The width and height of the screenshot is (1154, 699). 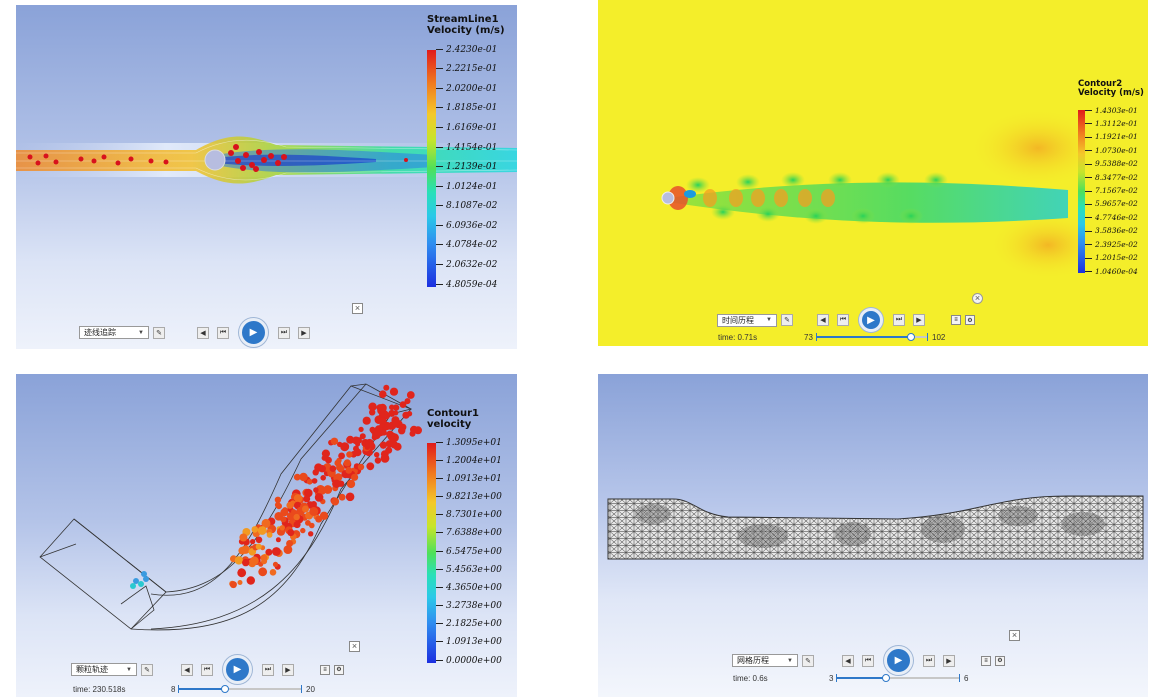 I want to click on legend-tick-label: 7.6388e+00, so click(x=469, y=533).